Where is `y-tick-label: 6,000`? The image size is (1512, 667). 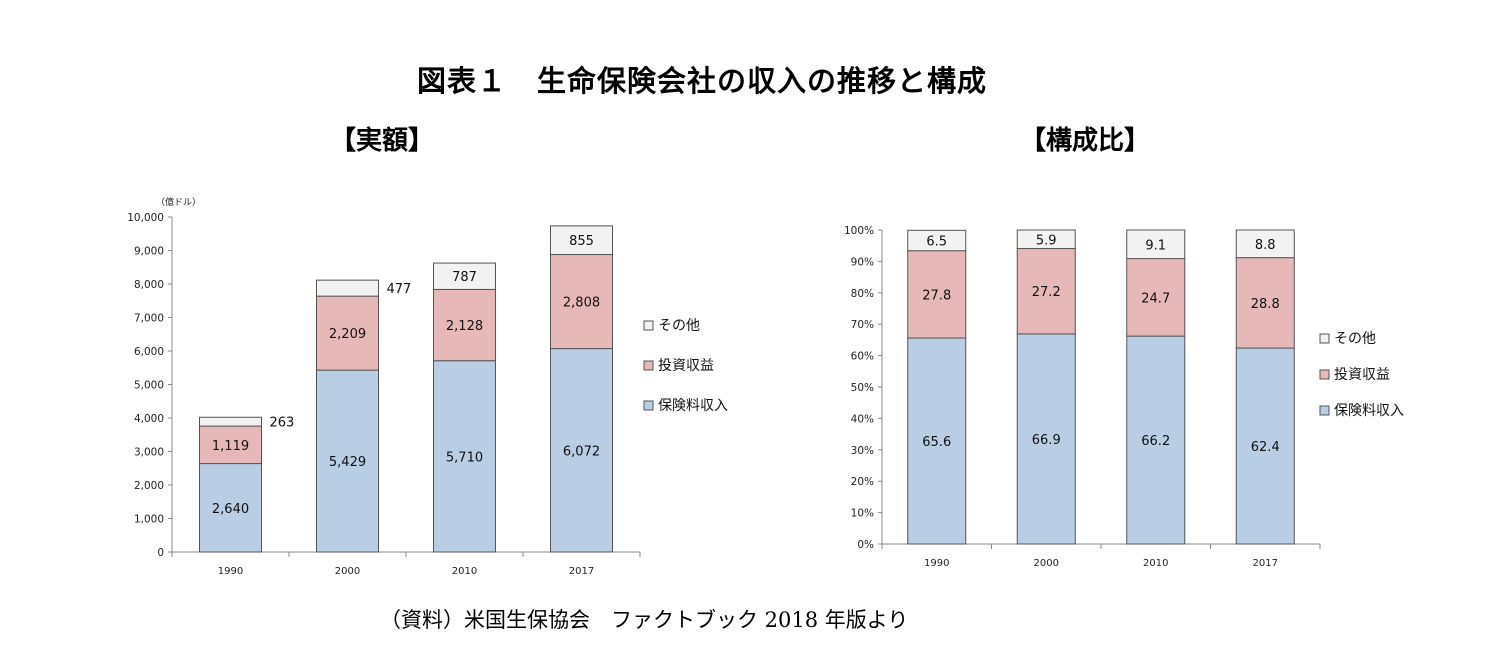 y-tick-label: 6,000 is located at coordinates (149, 352).